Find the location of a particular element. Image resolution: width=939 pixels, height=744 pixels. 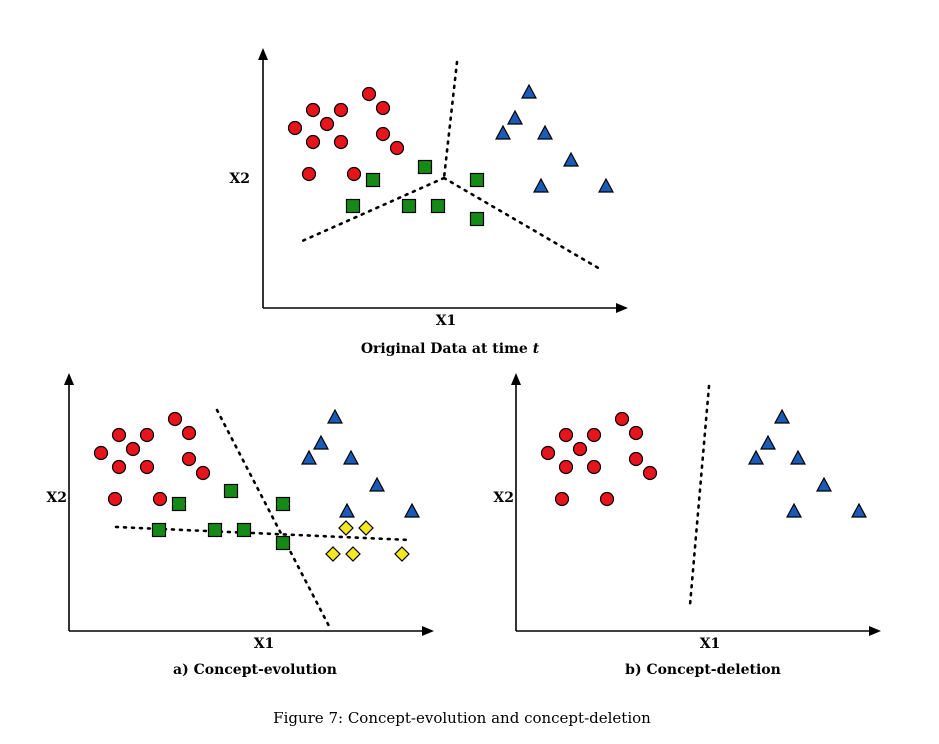

x-axis-arrow-evolution is located at coordinates (428, 631).